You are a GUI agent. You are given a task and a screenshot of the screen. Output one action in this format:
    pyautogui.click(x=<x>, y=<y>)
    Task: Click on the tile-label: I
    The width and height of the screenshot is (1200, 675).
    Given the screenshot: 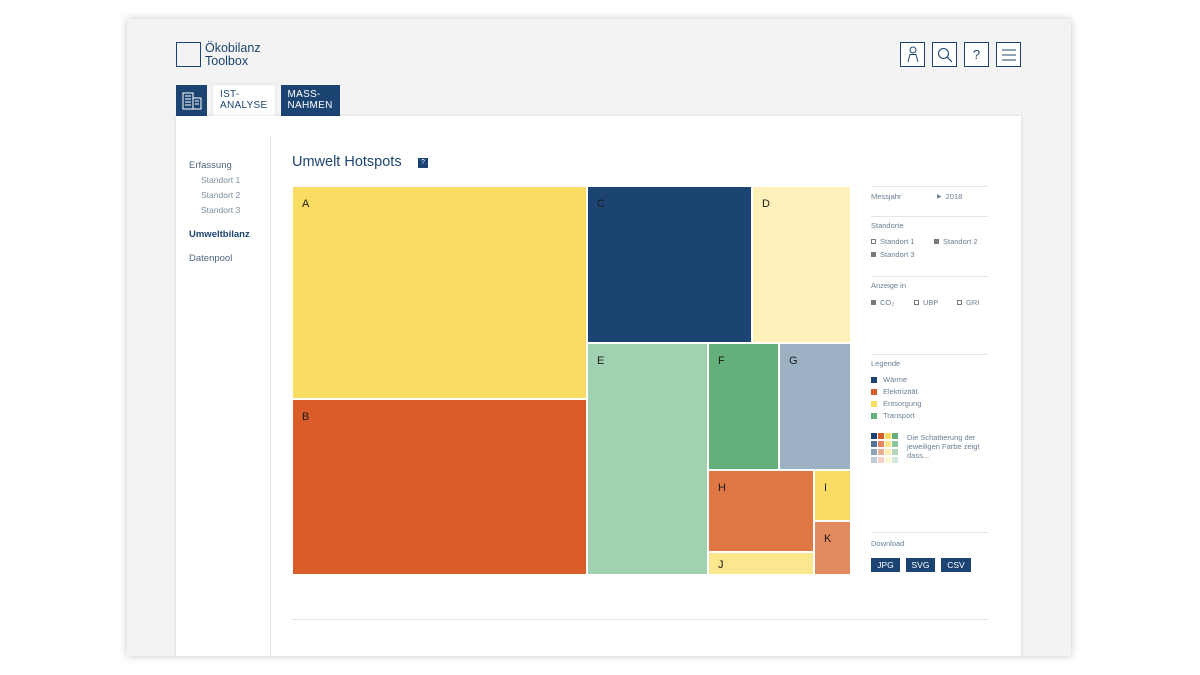 What is the action you would take?
    pyautogui.click(x=826, y=488)
    